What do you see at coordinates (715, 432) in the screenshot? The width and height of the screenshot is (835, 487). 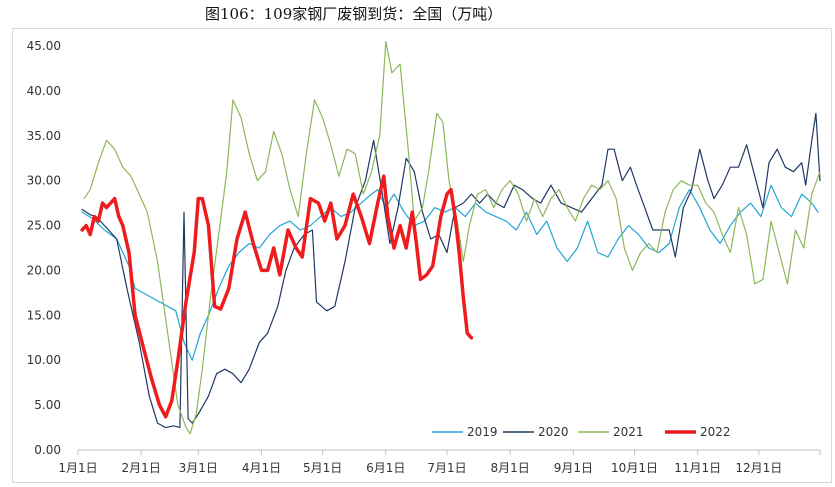 I see `legend-label-2022: 2022` at bounding box center [715, 432].